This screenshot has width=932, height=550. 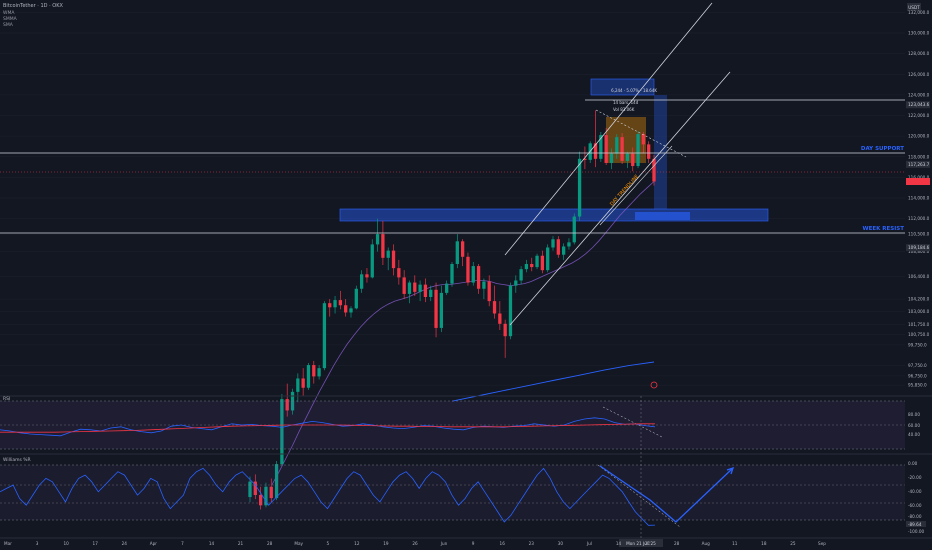 What do you see at coordinates (917, 385) in the screenshot?
I see `price-tick-label: 95,850.0` at bounding box center [917, 385].